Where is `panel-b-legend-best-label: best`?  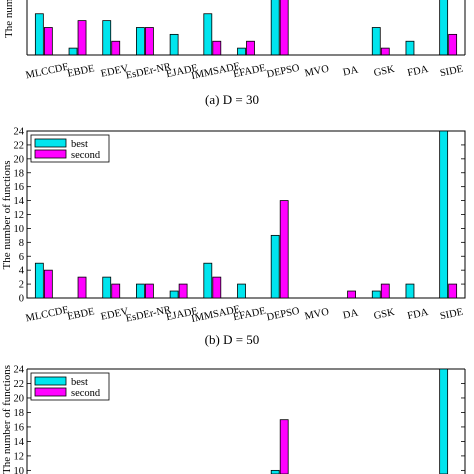
panel-b-legend-best-label: best is located at coordinates (79, 144).